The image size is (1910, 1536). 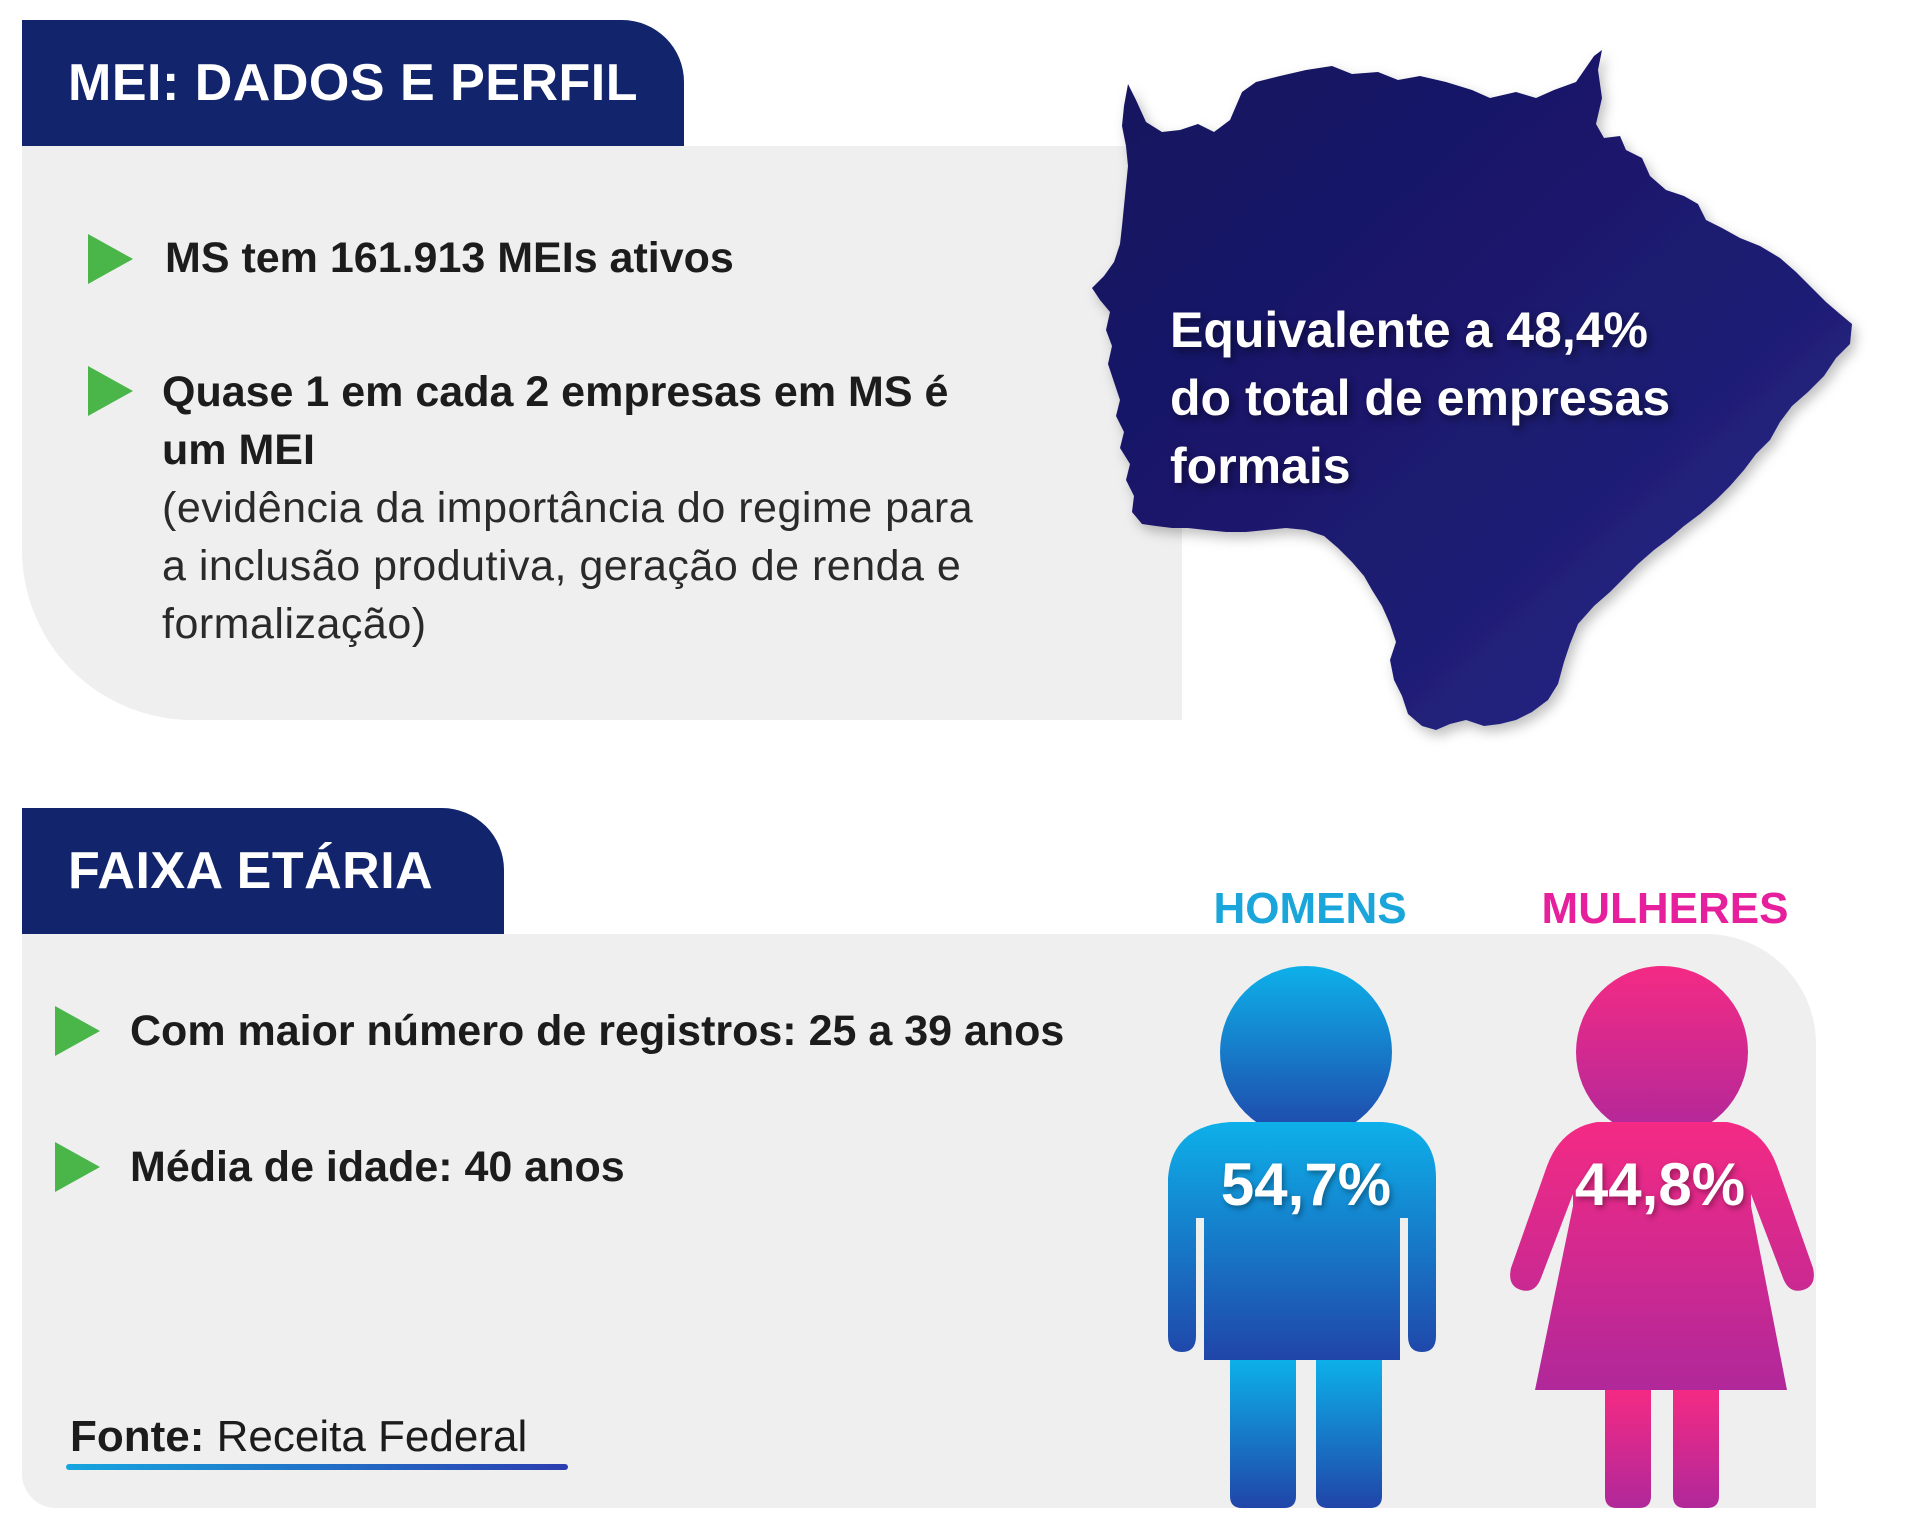 What do you see at coordinates (353, 83) in the screenshot?
I see `section-title-mei: MEI: DADOS E PERFIL` at bounding box center [353, 83].